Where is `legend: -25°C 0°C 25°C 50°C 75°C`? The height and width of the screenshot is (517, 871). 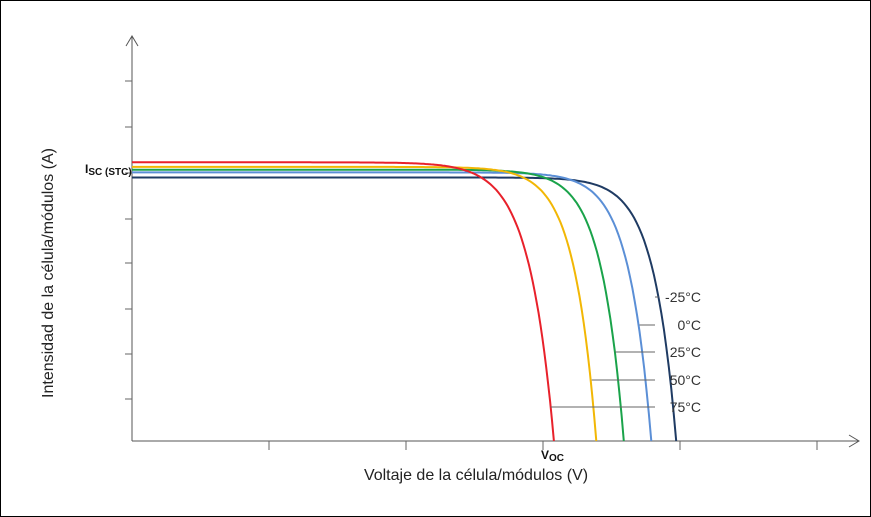 legend: -25°C 0°C 25°C 50°C 75°C is located at coordinates (626, 352).